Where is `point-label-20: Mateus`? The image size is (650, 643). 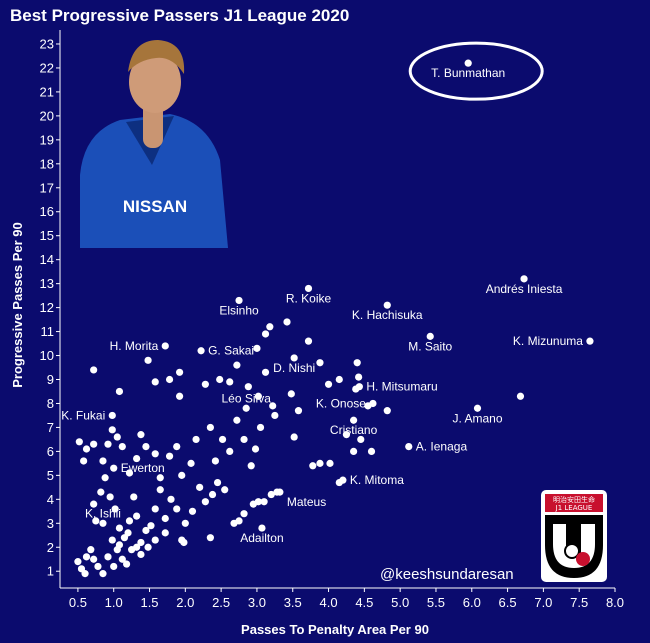 point-label-20: Mateus is located at coordinates (306, 502).